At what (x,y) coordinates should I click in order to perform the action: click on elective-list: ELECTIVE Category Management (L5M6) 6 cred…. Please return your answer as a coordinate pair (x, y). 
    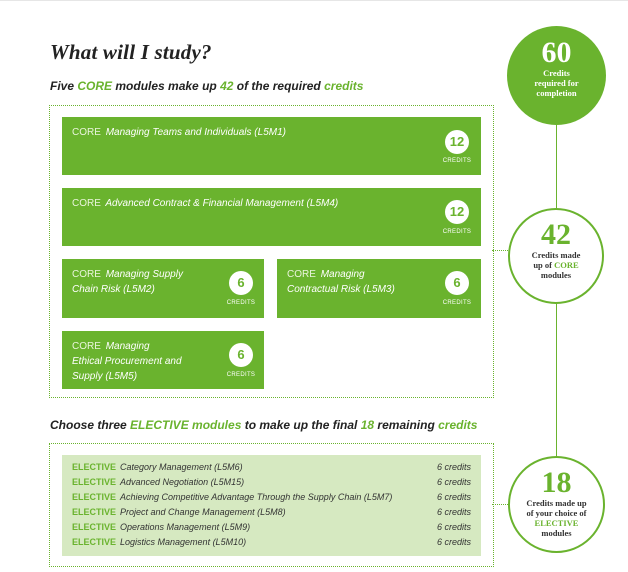
    Looking at the image, I should click on (271, 505).